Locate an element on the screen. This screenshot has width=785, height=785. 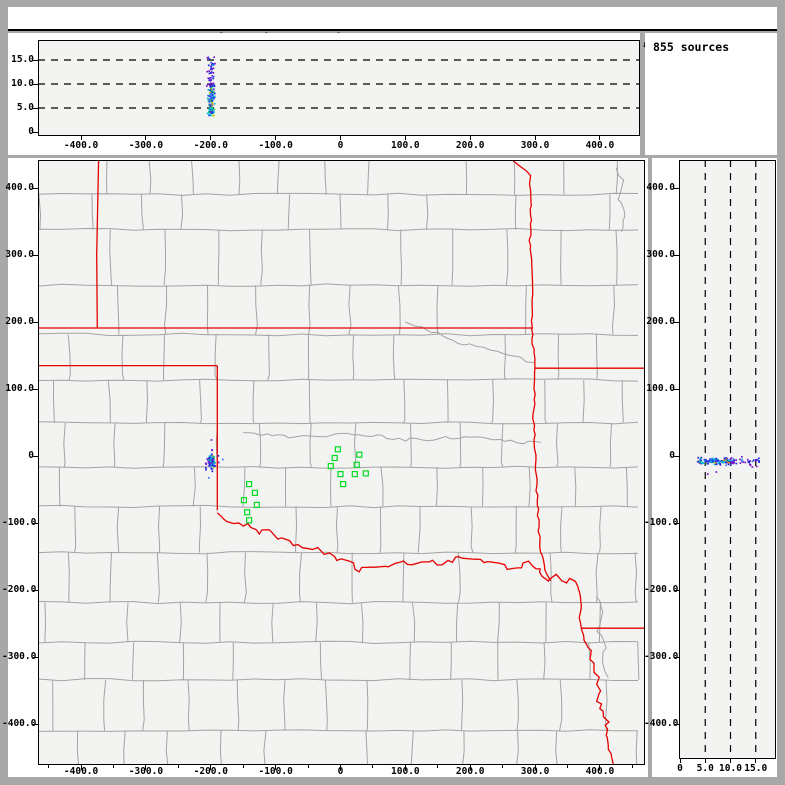
ew-x-tick-label: 200.0 is located at coordinates (470, 145).